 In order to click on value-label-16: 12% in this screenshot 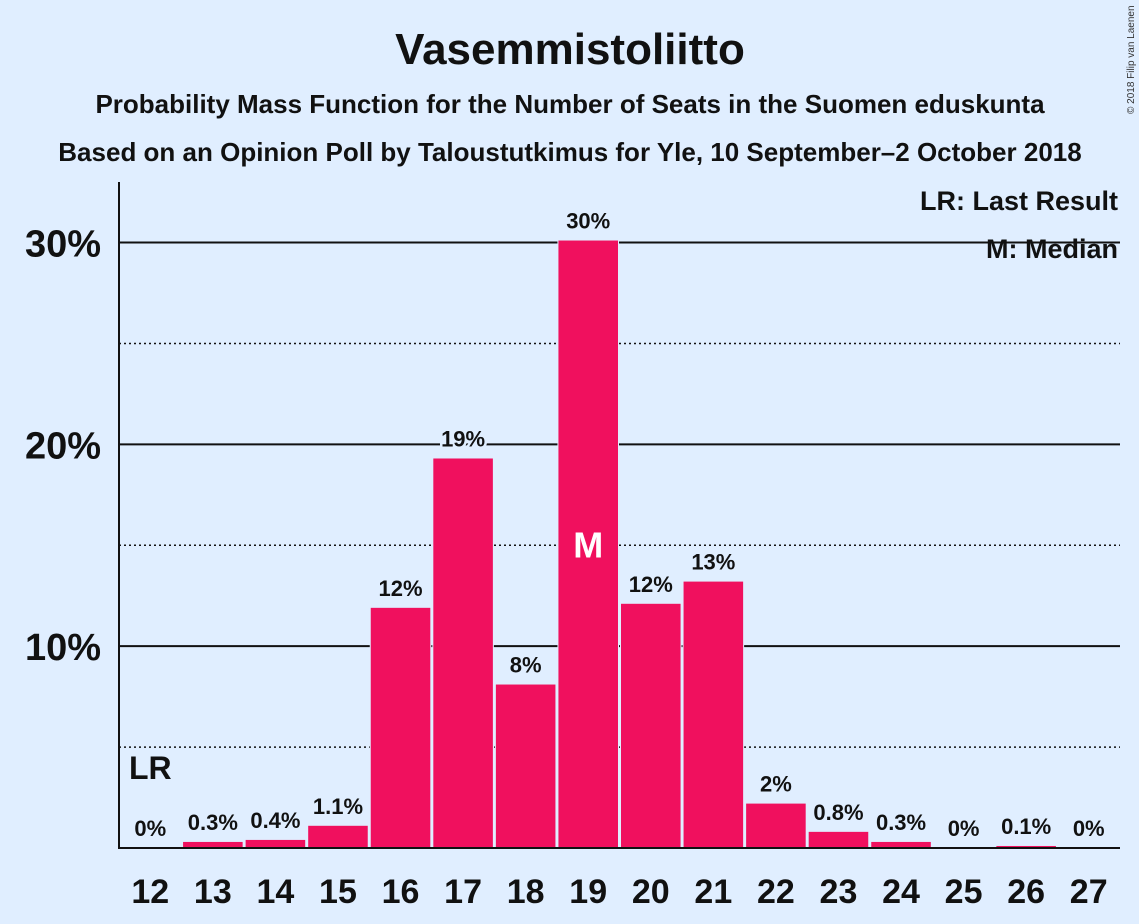, I will do `click(401, 588)`.